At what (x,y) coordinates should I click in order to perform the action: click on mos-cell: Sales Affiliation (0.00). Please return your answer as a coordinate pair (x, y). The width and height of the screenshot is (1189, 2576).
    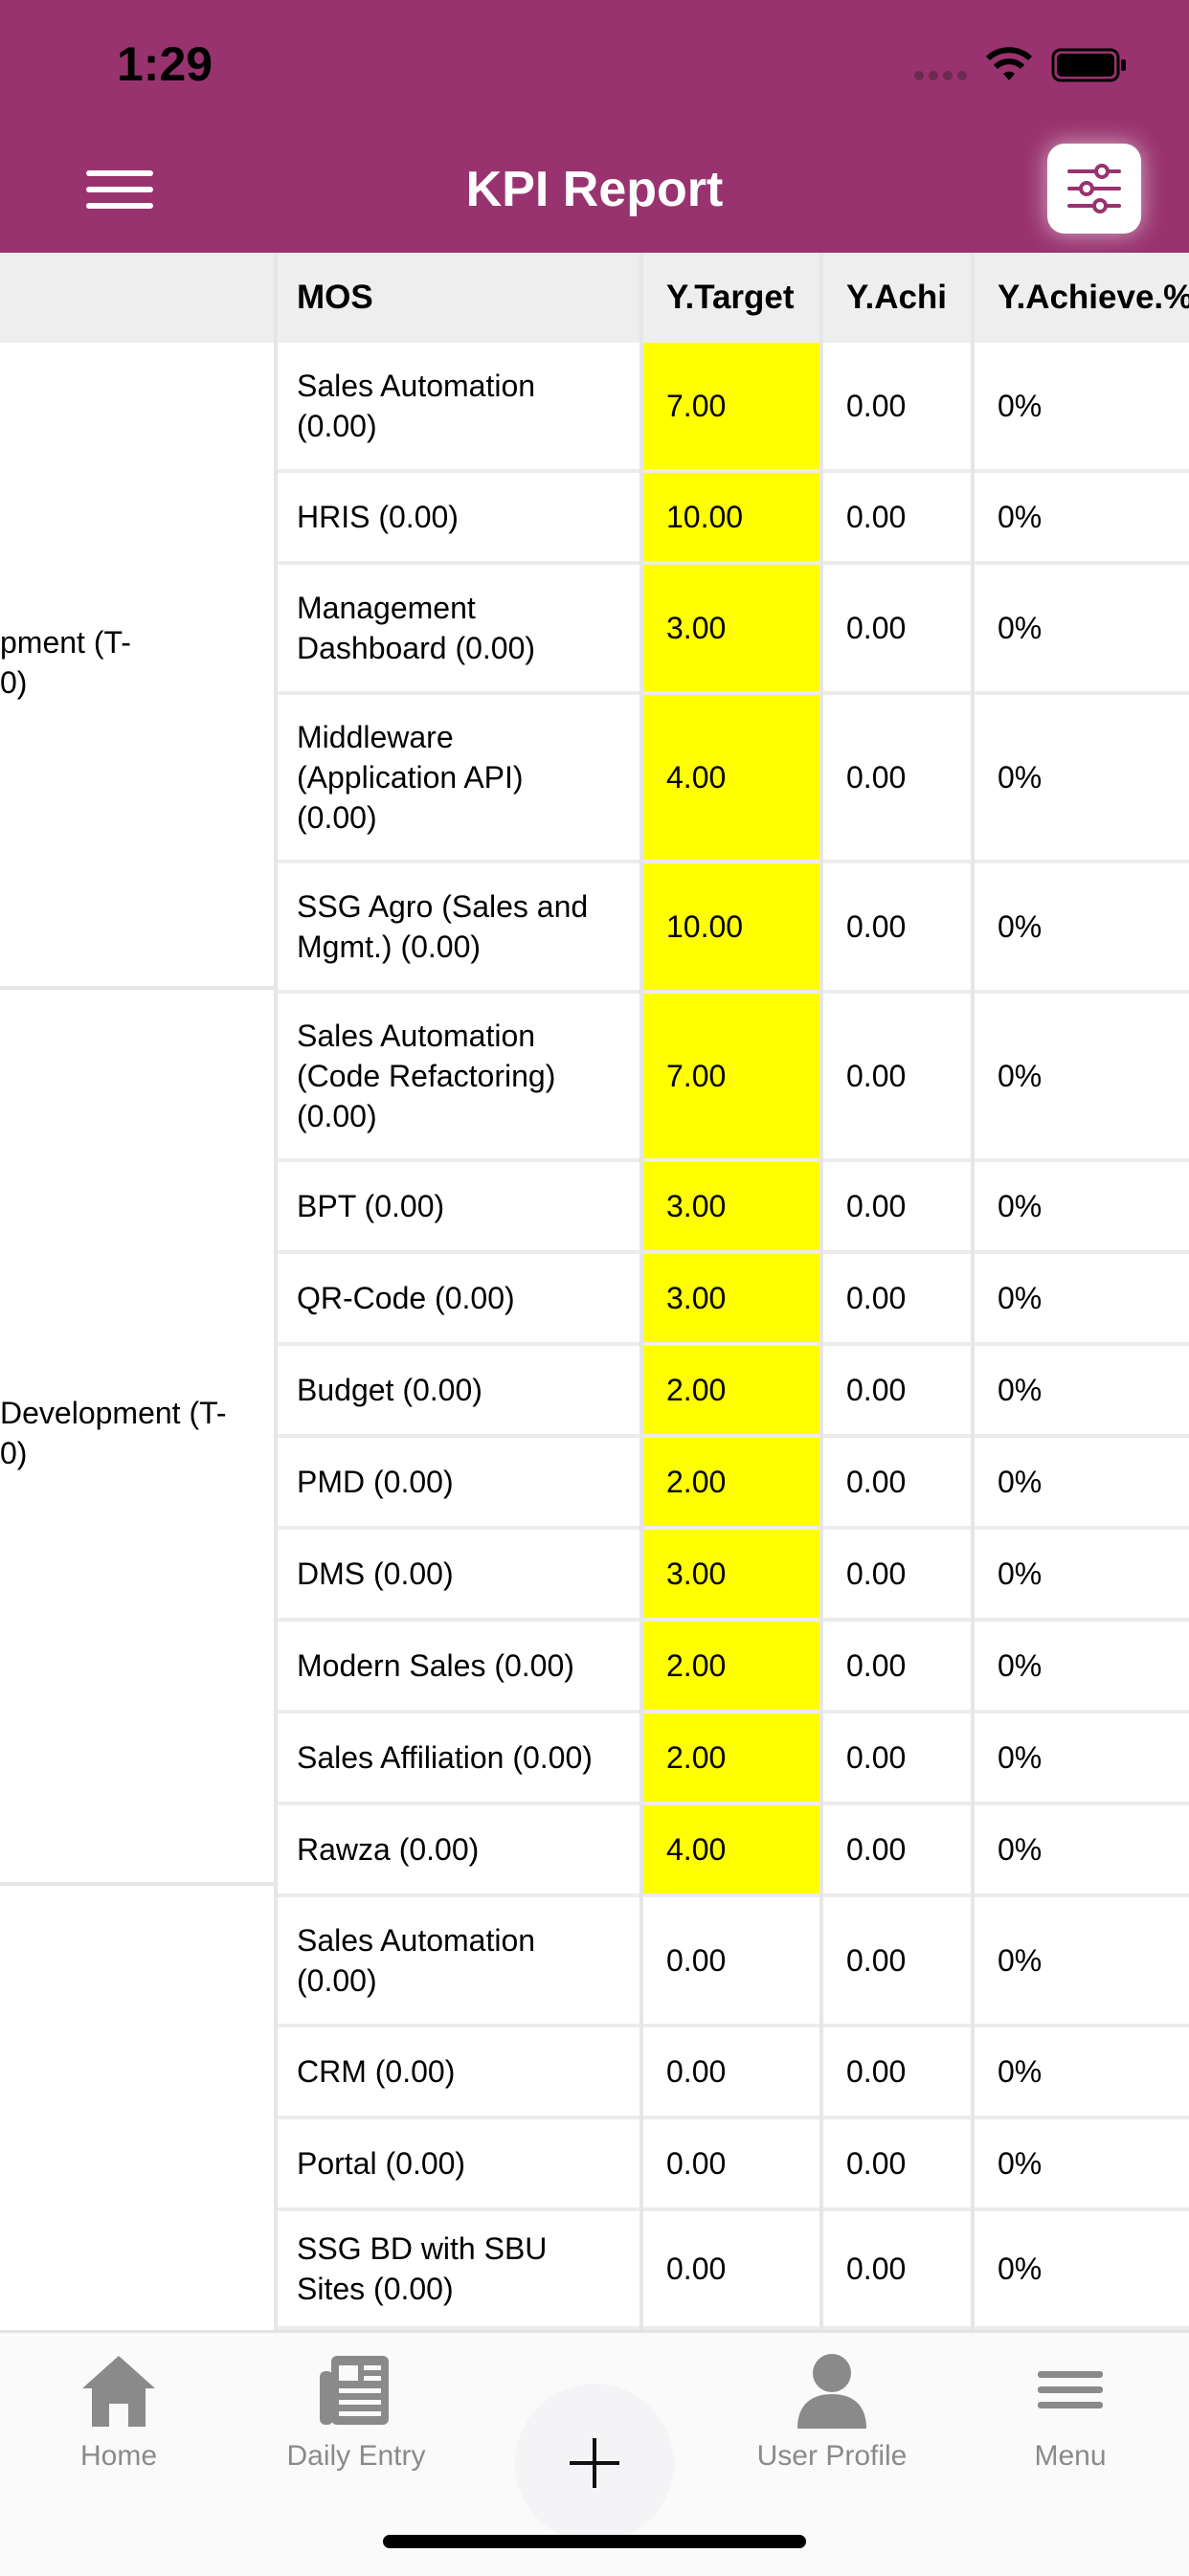
    Looking at the image, I should click on (458, 1760).